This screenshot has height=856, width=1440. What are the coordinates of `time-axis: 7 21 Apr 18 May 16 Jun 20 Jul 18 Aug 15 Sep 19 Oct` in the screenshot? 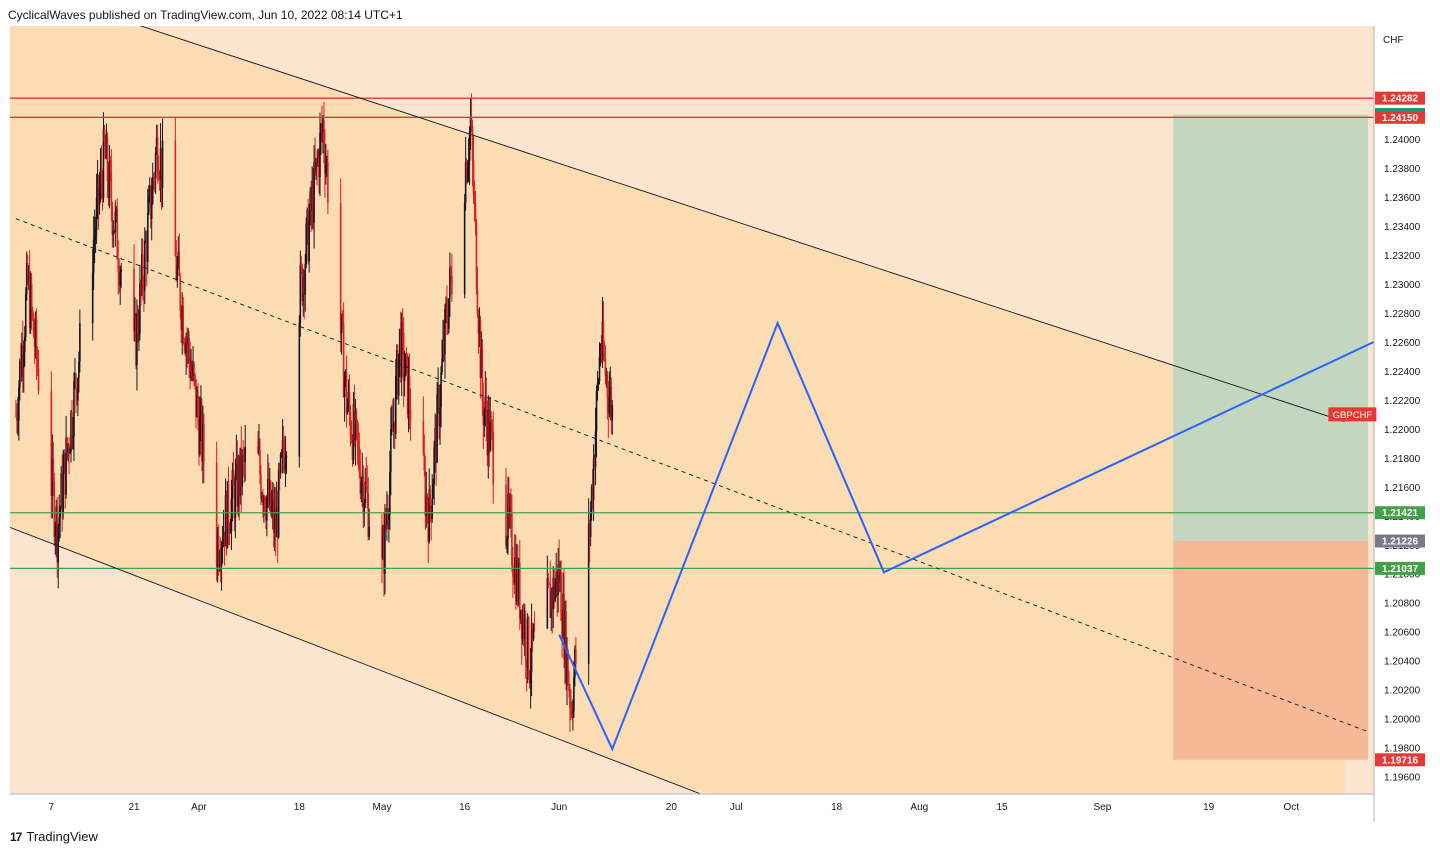 It's located at (692, 803).